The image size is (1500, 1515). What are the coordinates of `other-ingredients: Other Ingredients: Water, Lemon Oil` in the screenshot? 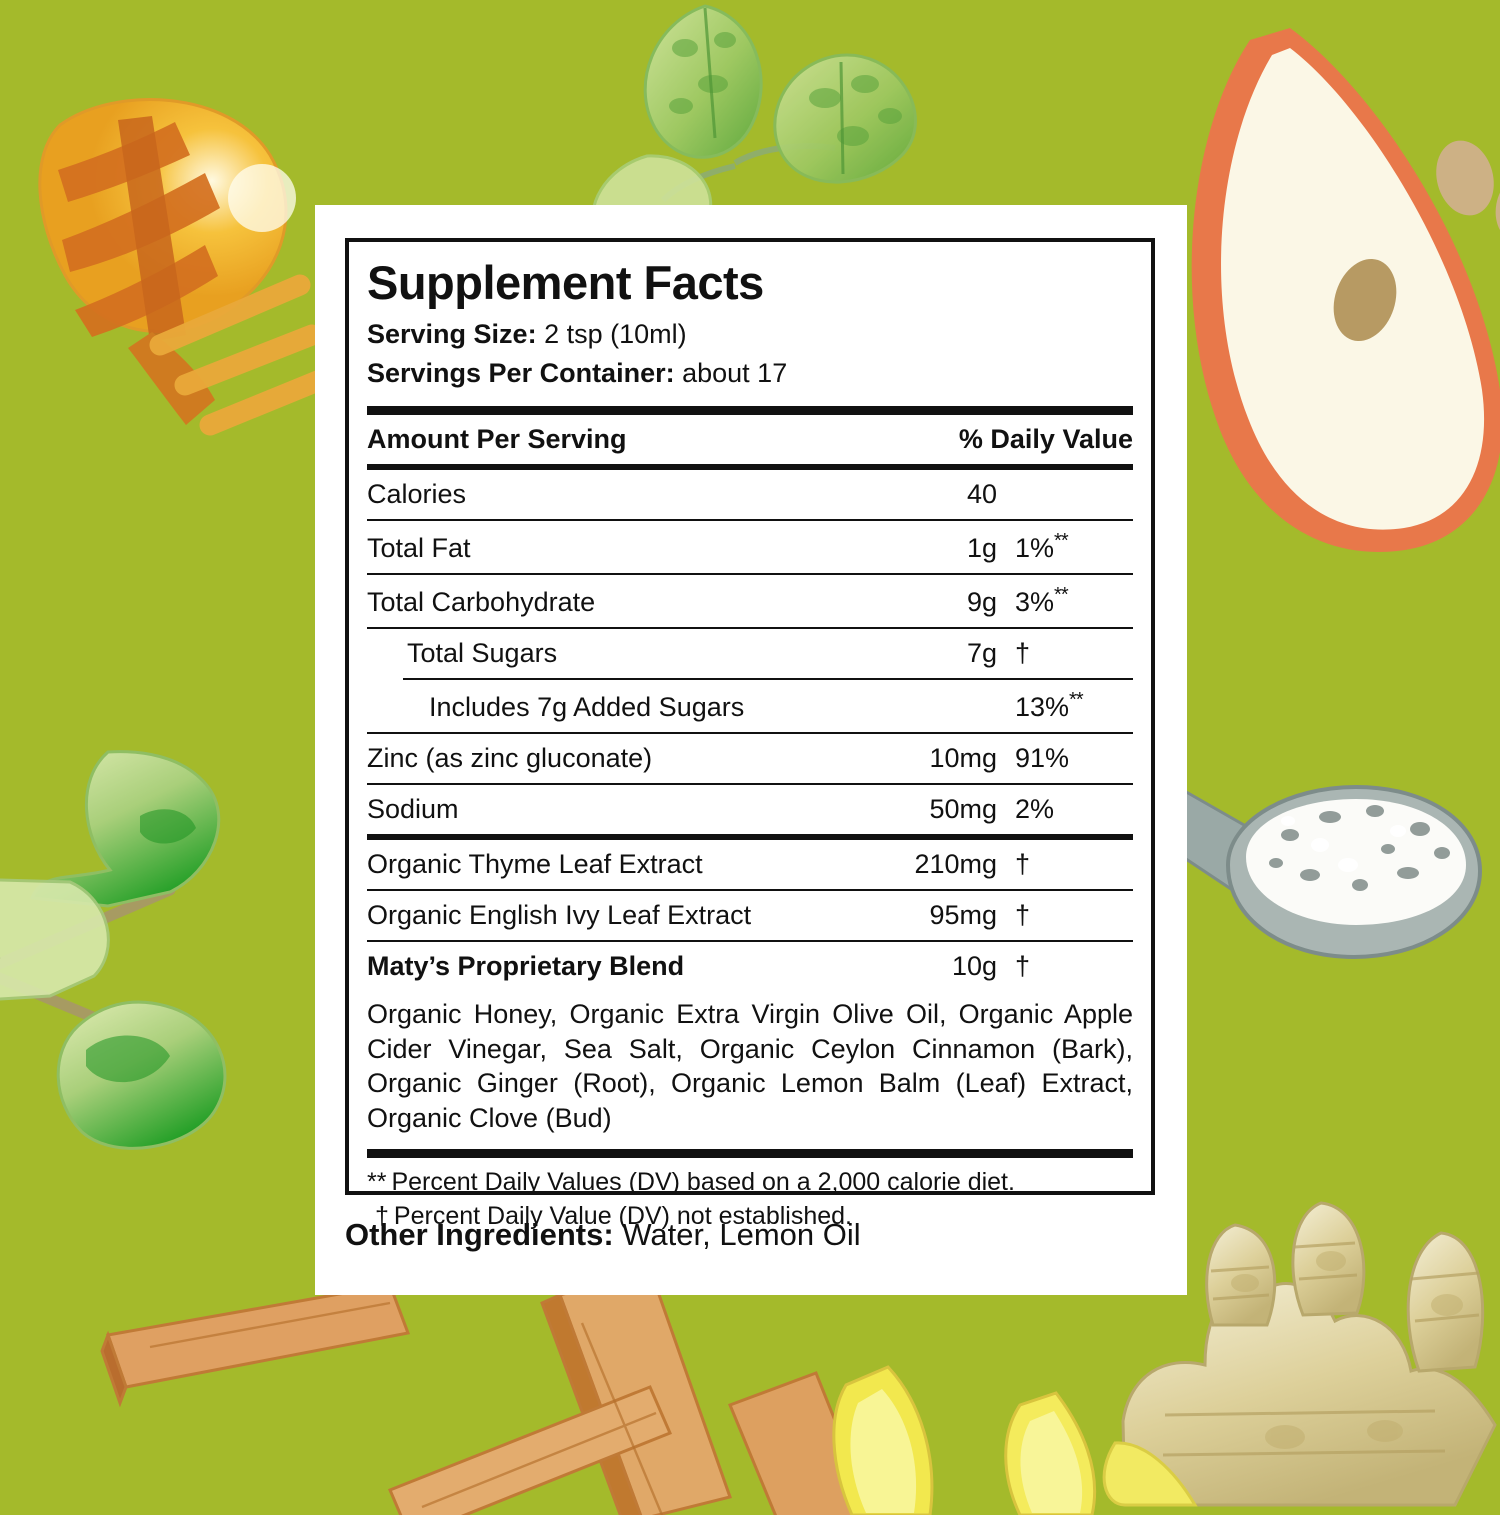 It's located at (750, 1235).